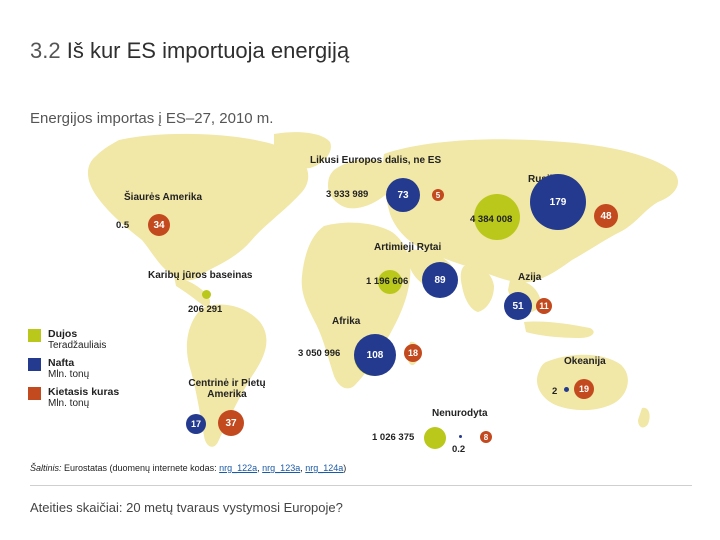 The image size is (720, 540). I want to click on legend-name-gas: Dujos, so click(63, 334).